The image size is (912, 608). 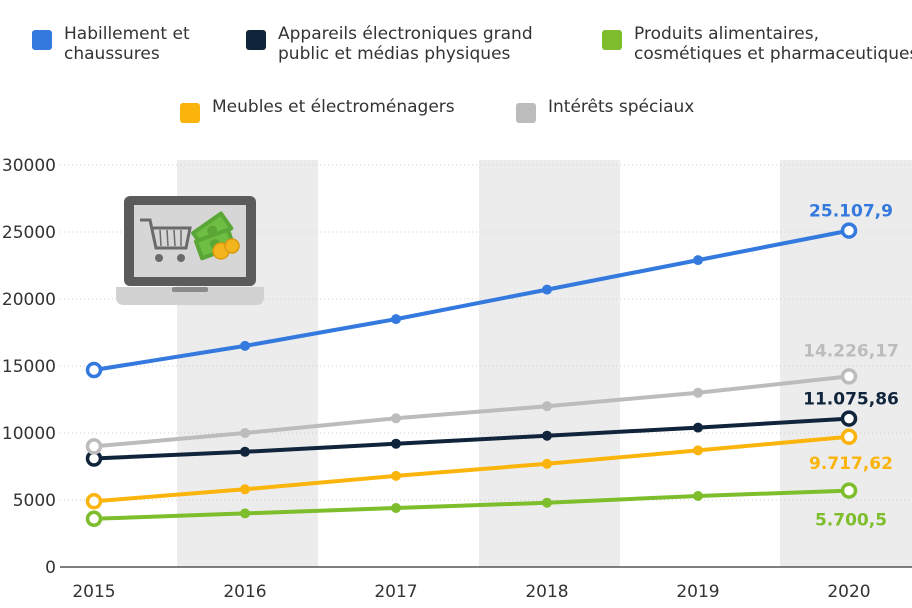 What do you see at coordinates (127, 44) in the screenshot?
I see `legend-label-habillement: Habillement et chaussures` at bounding box center [127, 44].